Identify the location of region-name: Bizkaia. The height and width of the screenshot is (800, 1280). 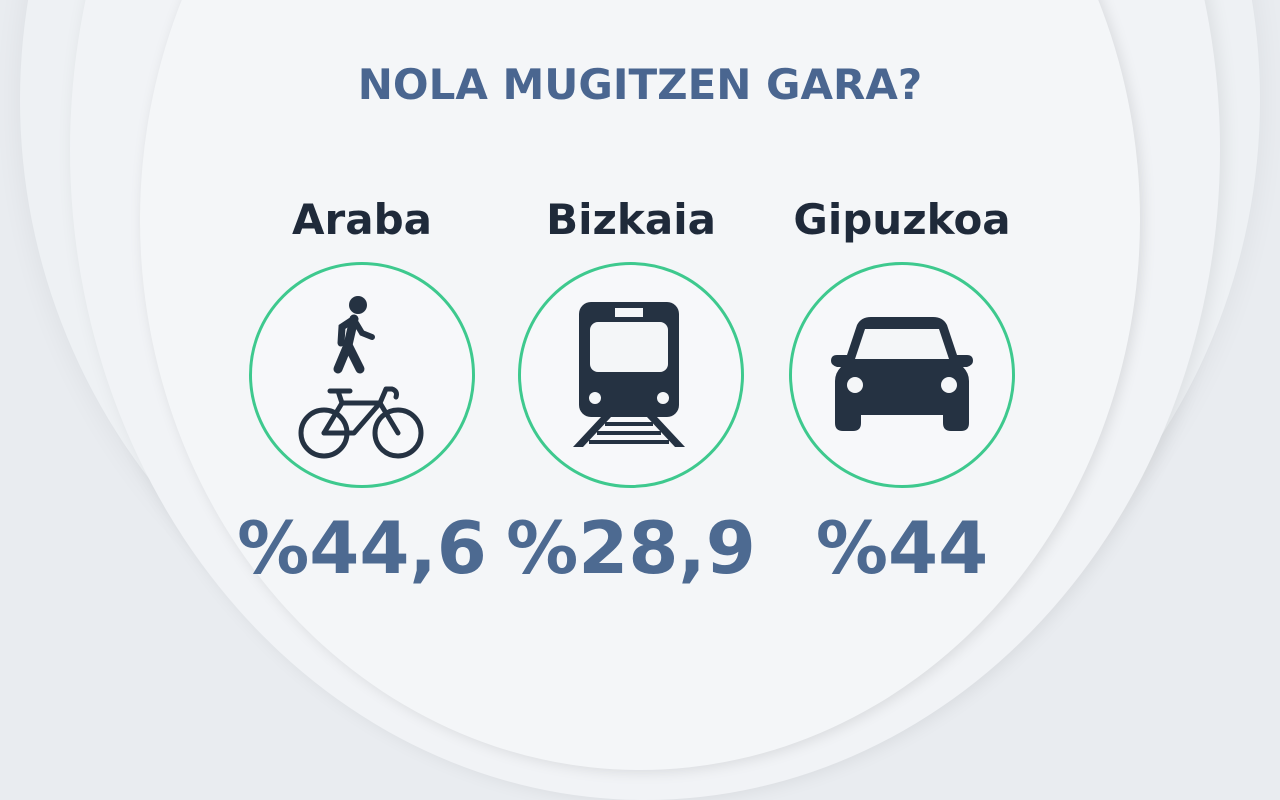
(631, 219).